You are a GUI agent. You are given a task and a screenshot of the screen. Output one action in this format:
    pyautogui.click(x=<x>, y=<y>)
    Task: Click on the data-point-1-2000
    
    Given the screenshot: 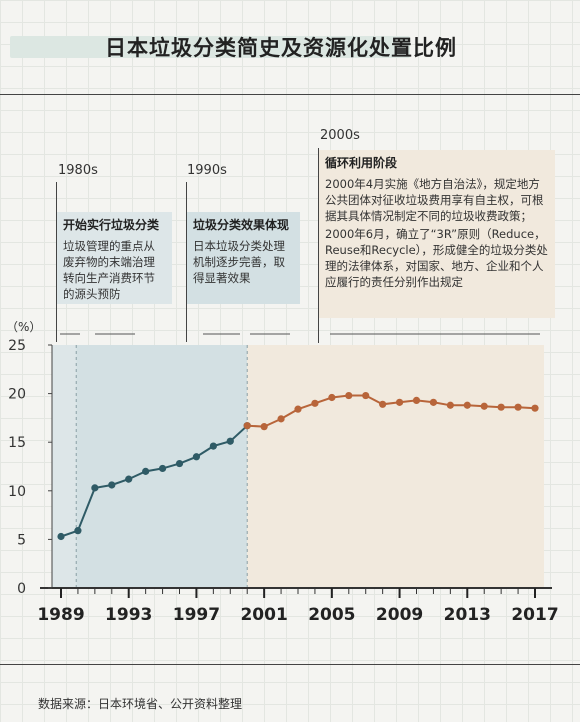 What is the action you would take?
    pyautogui.click(x=247, y=426)
    